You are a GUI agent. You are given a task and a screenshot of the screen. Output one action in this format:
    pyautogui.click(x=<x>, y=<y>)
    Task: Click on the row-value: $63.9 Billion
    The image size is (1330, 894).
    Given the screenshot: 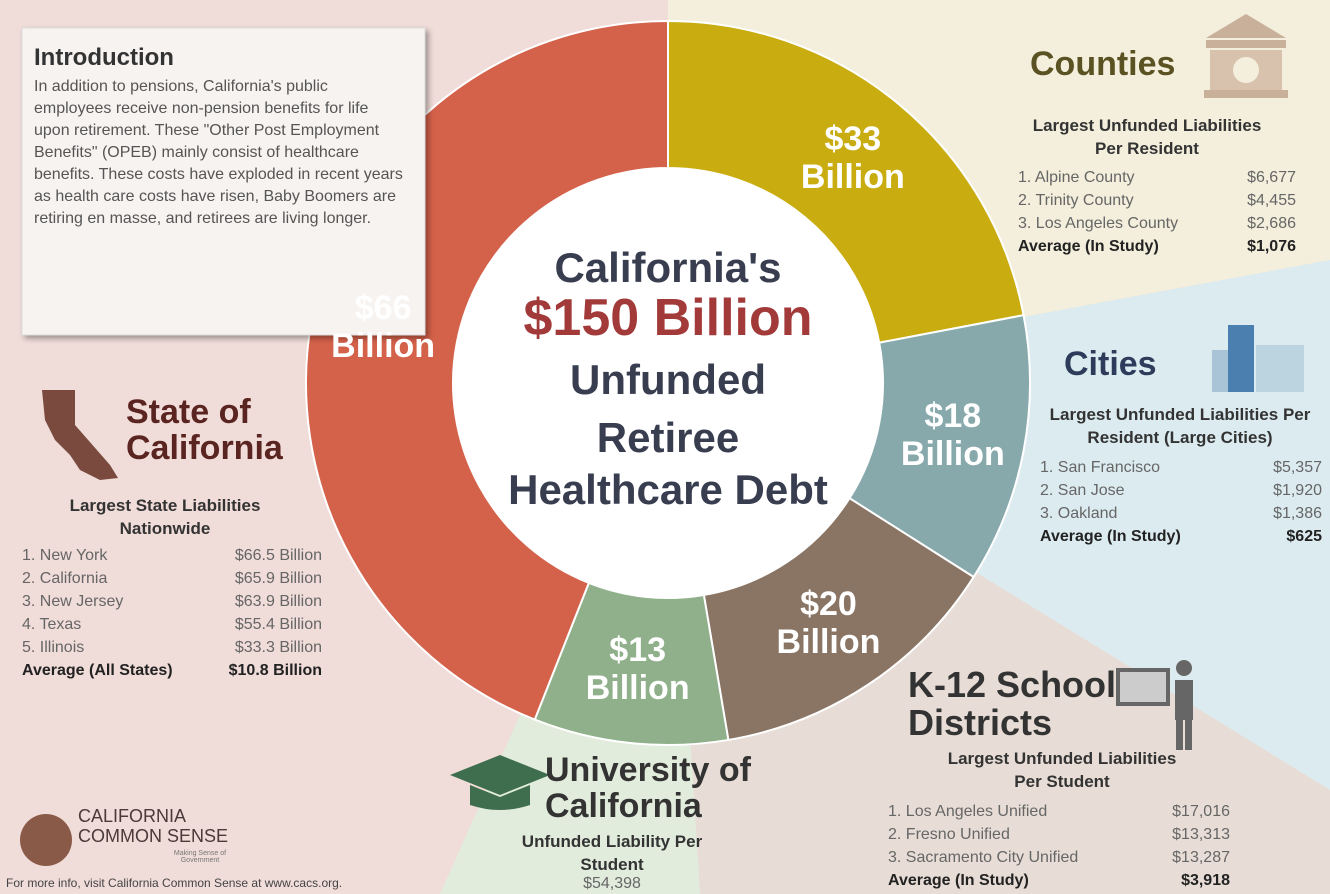 What is the action you would take?
    pyautogui.click(x=278, y=601)
    